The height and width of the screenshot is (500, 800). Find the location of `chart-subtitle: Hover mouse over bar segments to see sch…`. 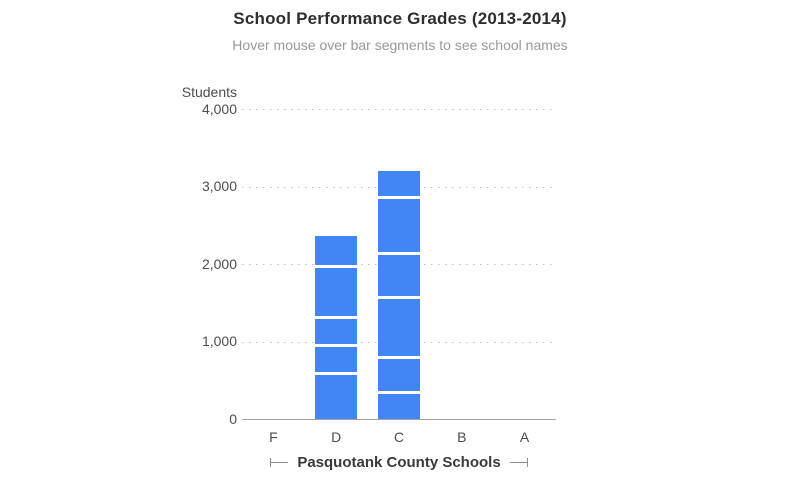

chart-subtitle: Hover mouse over bar segments to see sch… is located at coordinates (400, 45).